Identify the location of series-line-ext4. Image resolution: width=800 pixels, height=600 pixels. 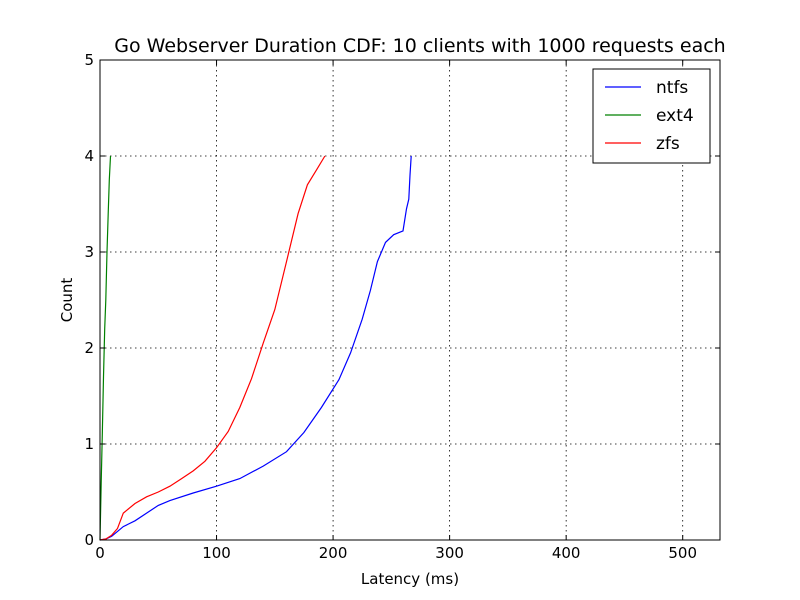
(105, 348).